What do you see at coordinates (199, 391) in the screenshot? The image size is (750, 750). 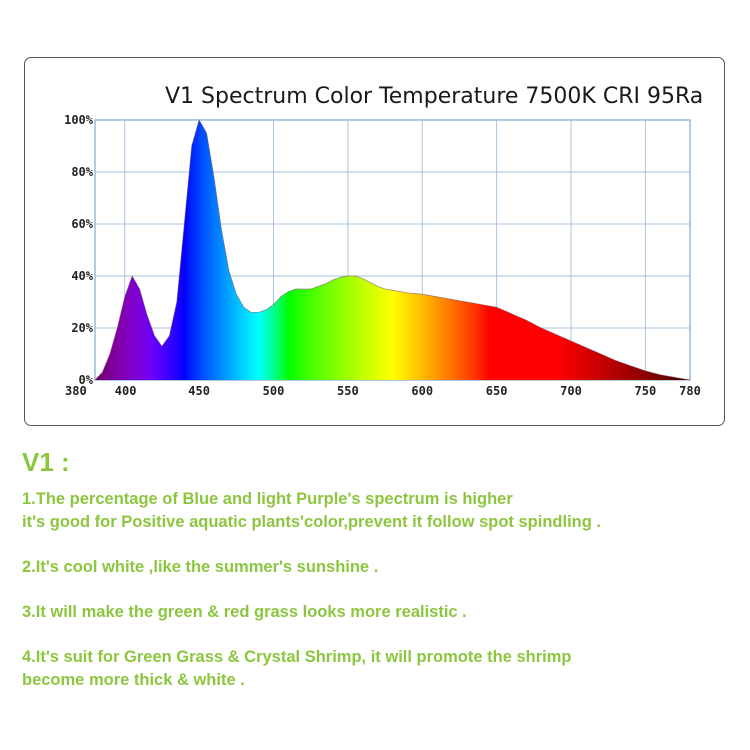 I see `x-tick-label: 450` at bounding box center [199, 391].